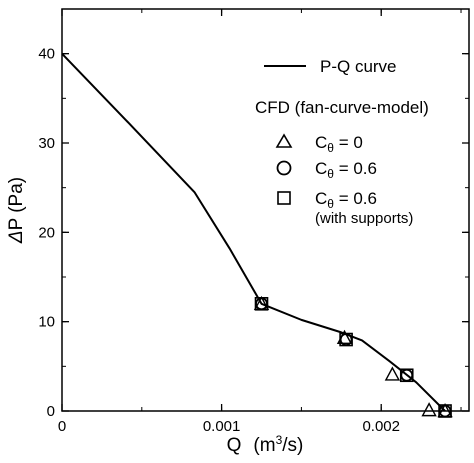  What do you see at coordinates (284, 168) in the screenshot?
I see `legend-circle-marker` at bounding box center [284, 168].